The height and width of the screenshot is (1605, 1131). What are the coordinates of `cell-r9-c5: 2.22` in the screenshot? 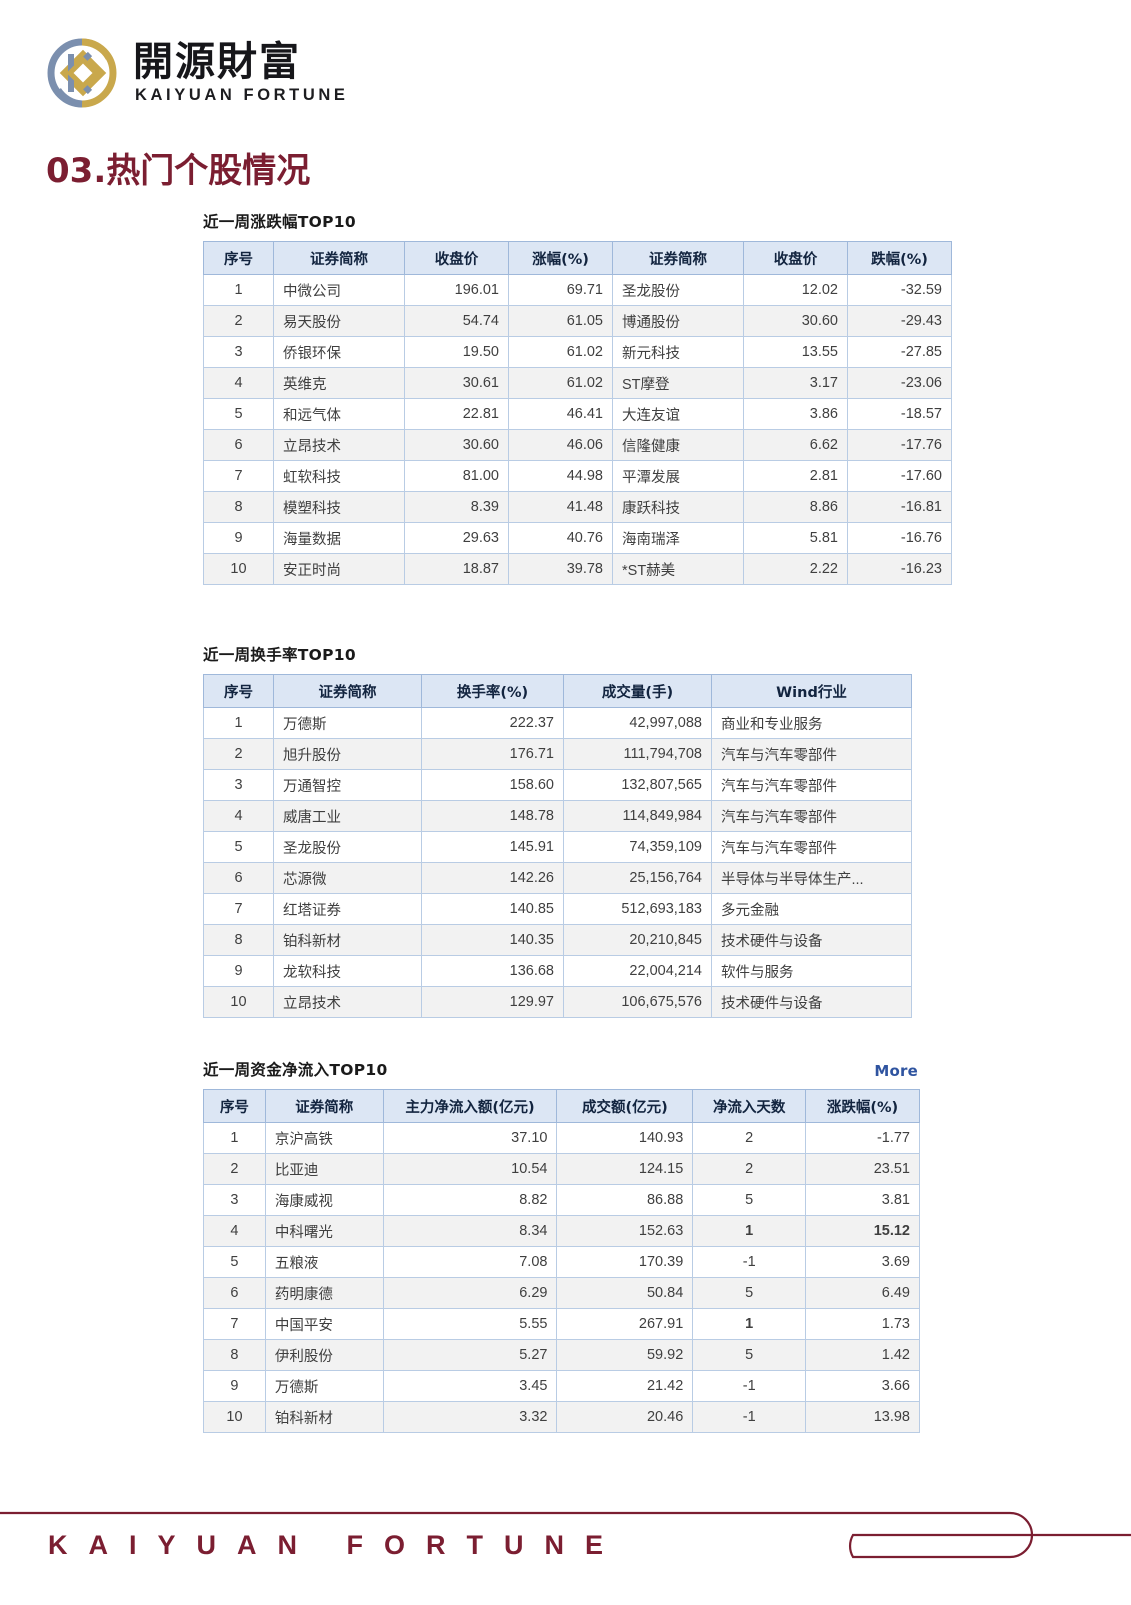 It's located at (795, 569).